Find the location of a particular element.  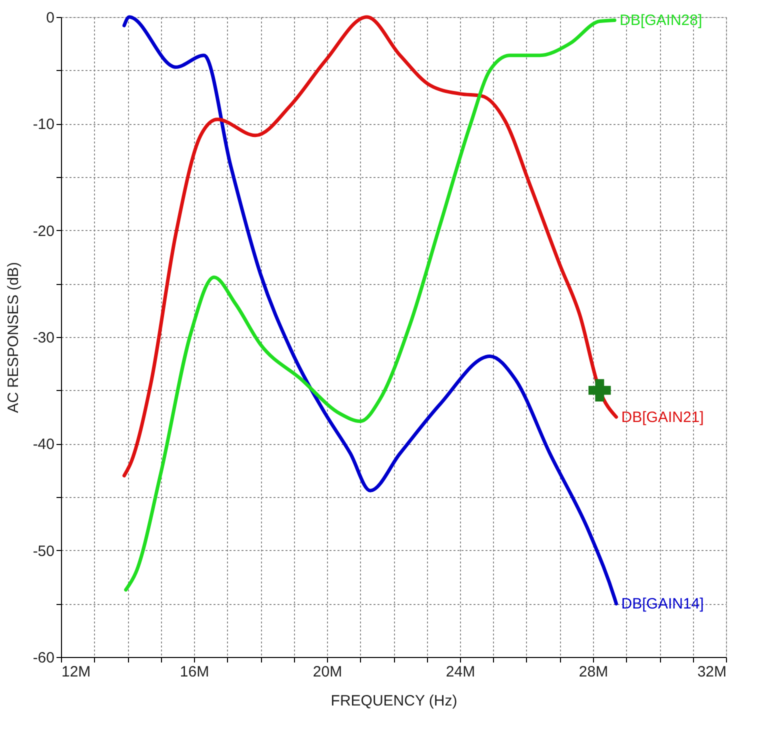

x-tick-label: 16M is located at coordinates (195, 672).